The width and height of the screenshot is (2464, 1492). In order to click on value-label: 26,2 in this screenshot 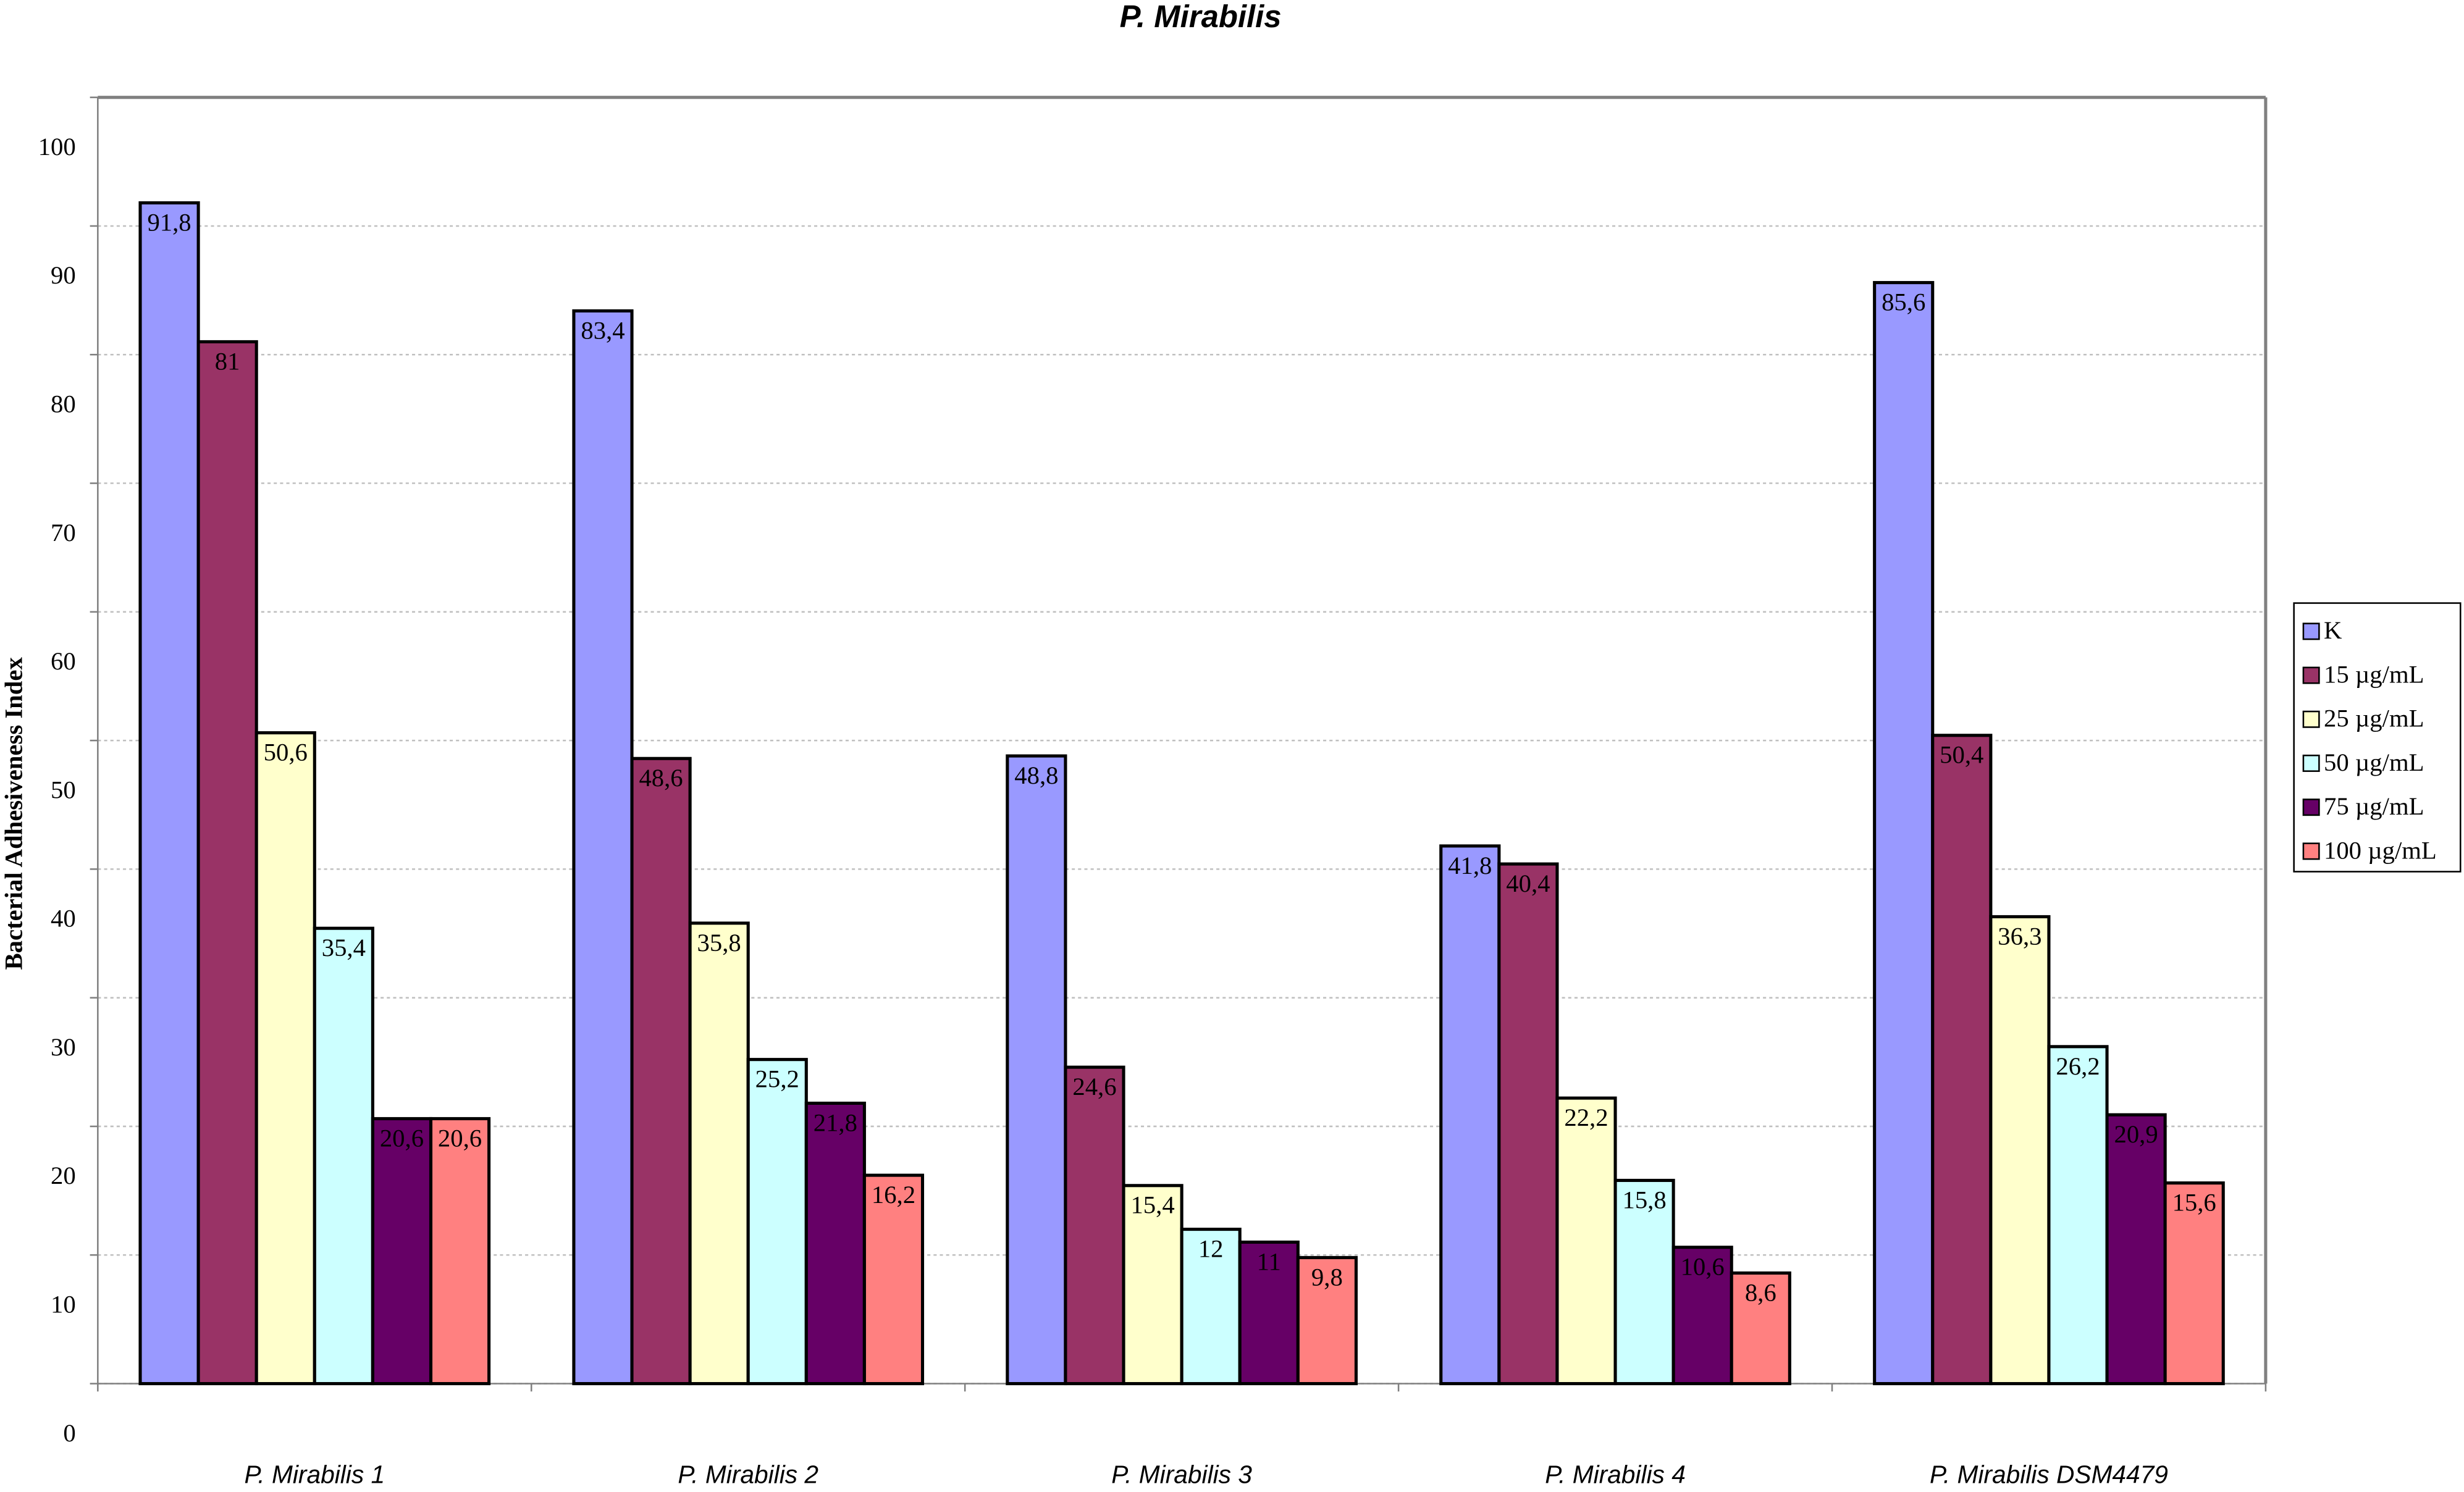, I will do `click(2078, 1066)`.